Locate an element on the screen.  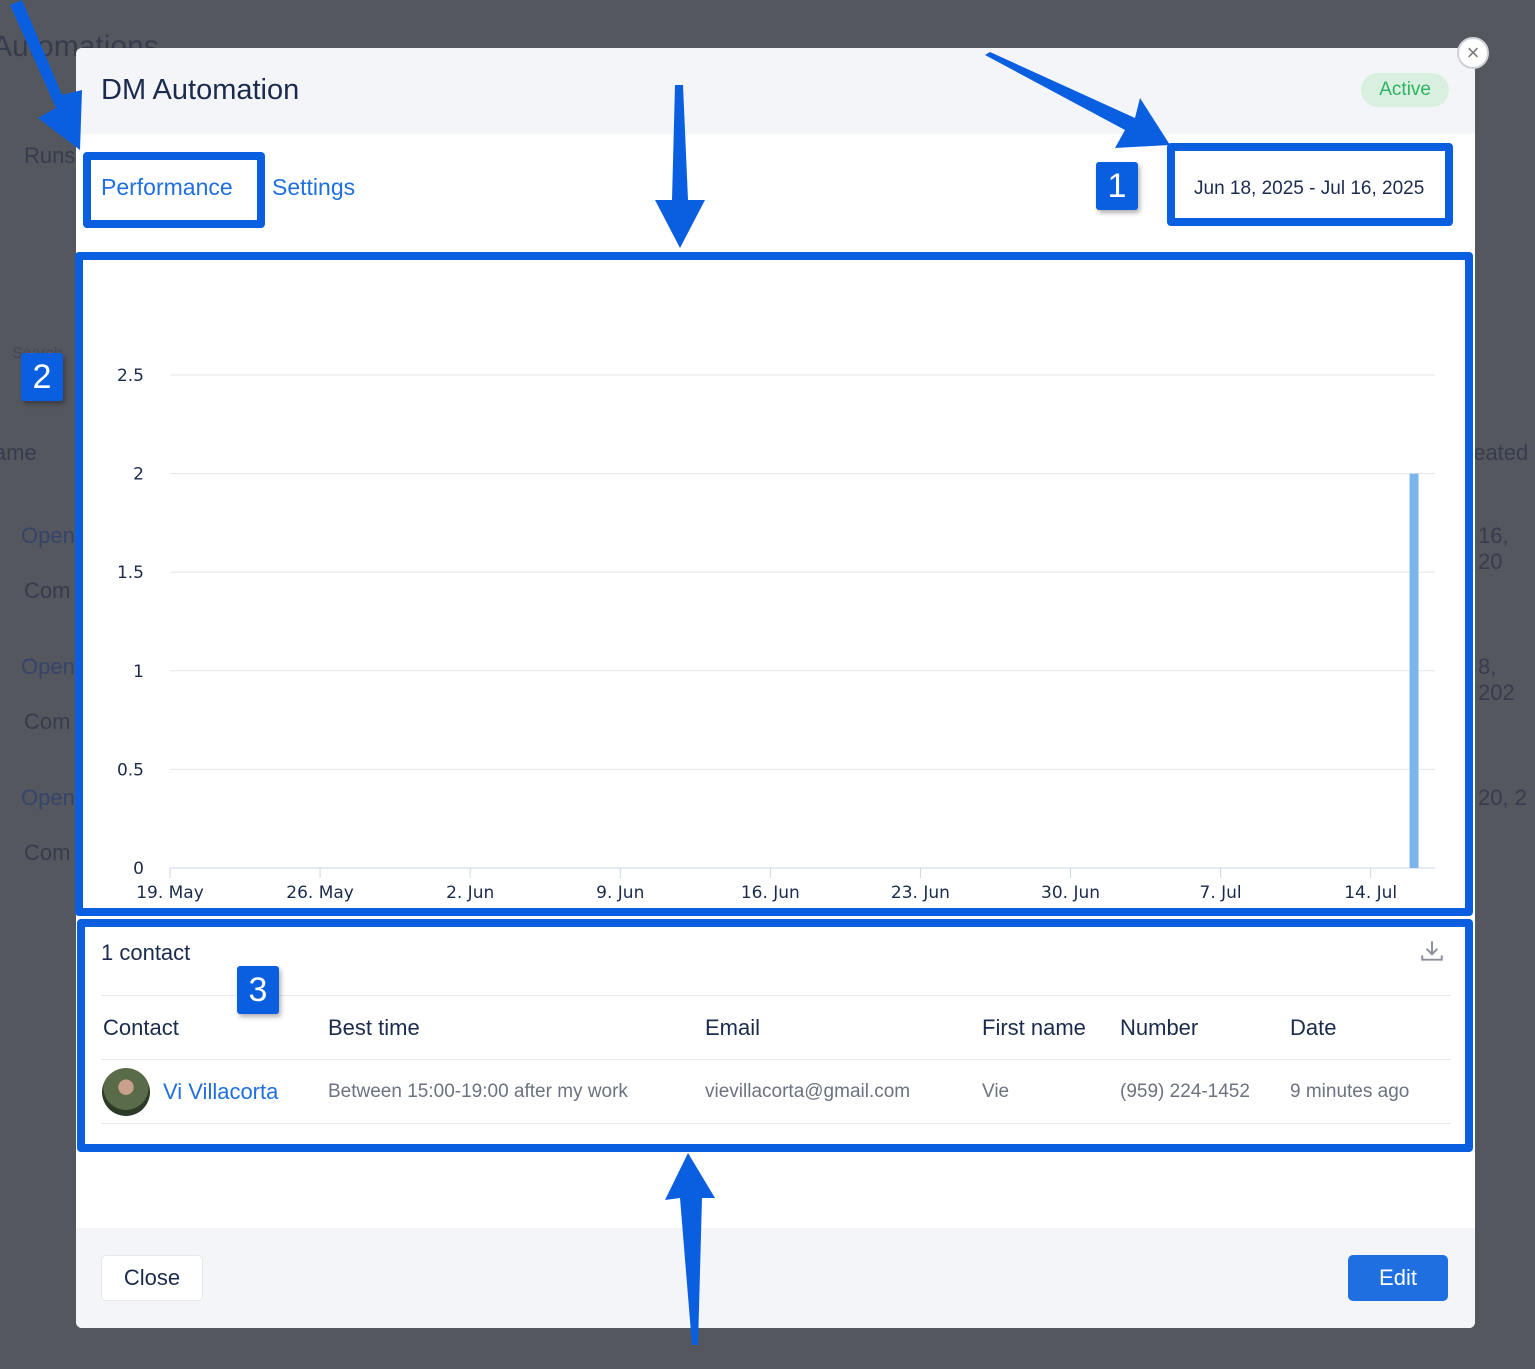
tab-performance: Performance is located at coordinates (167, 187).